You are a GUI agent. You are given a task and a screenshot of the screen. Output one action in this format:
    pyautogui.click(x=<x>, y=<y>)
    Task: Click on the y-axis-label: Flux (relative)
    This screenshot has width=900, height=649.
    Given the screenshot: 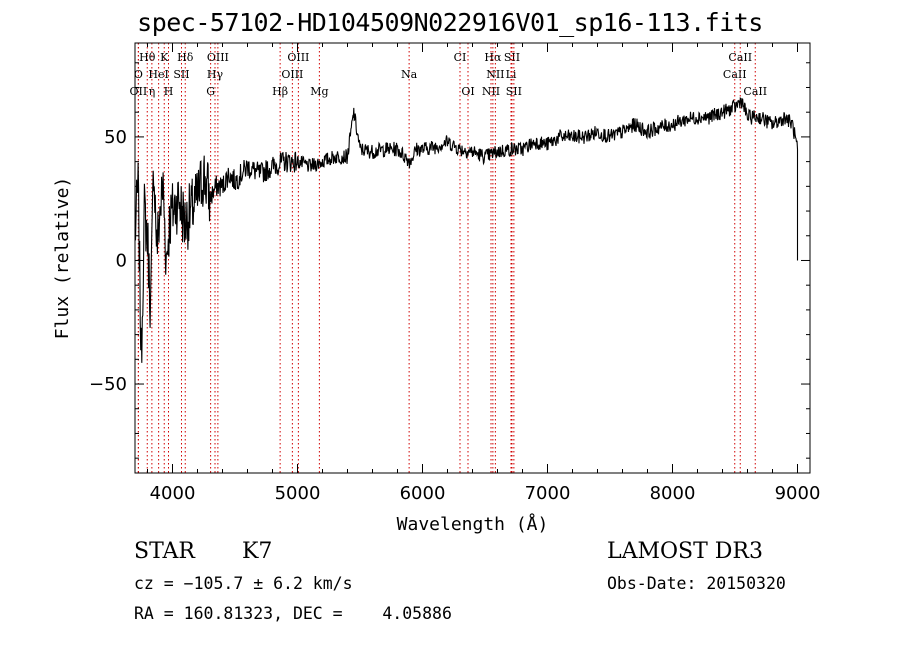 What is the action you would take?
    pyautogui.click(x=62, y=258)
    